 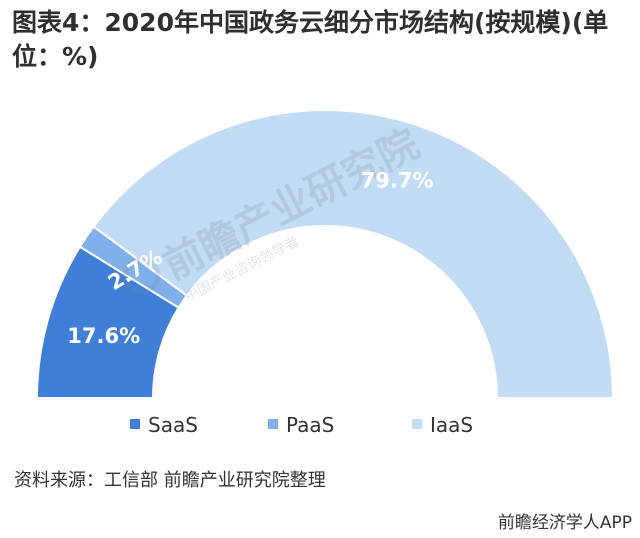 What do you see at coordinates (103, 336) in the screenshot?
I see `value-label-saas: 17.6%` at bounding box center [103, 336].